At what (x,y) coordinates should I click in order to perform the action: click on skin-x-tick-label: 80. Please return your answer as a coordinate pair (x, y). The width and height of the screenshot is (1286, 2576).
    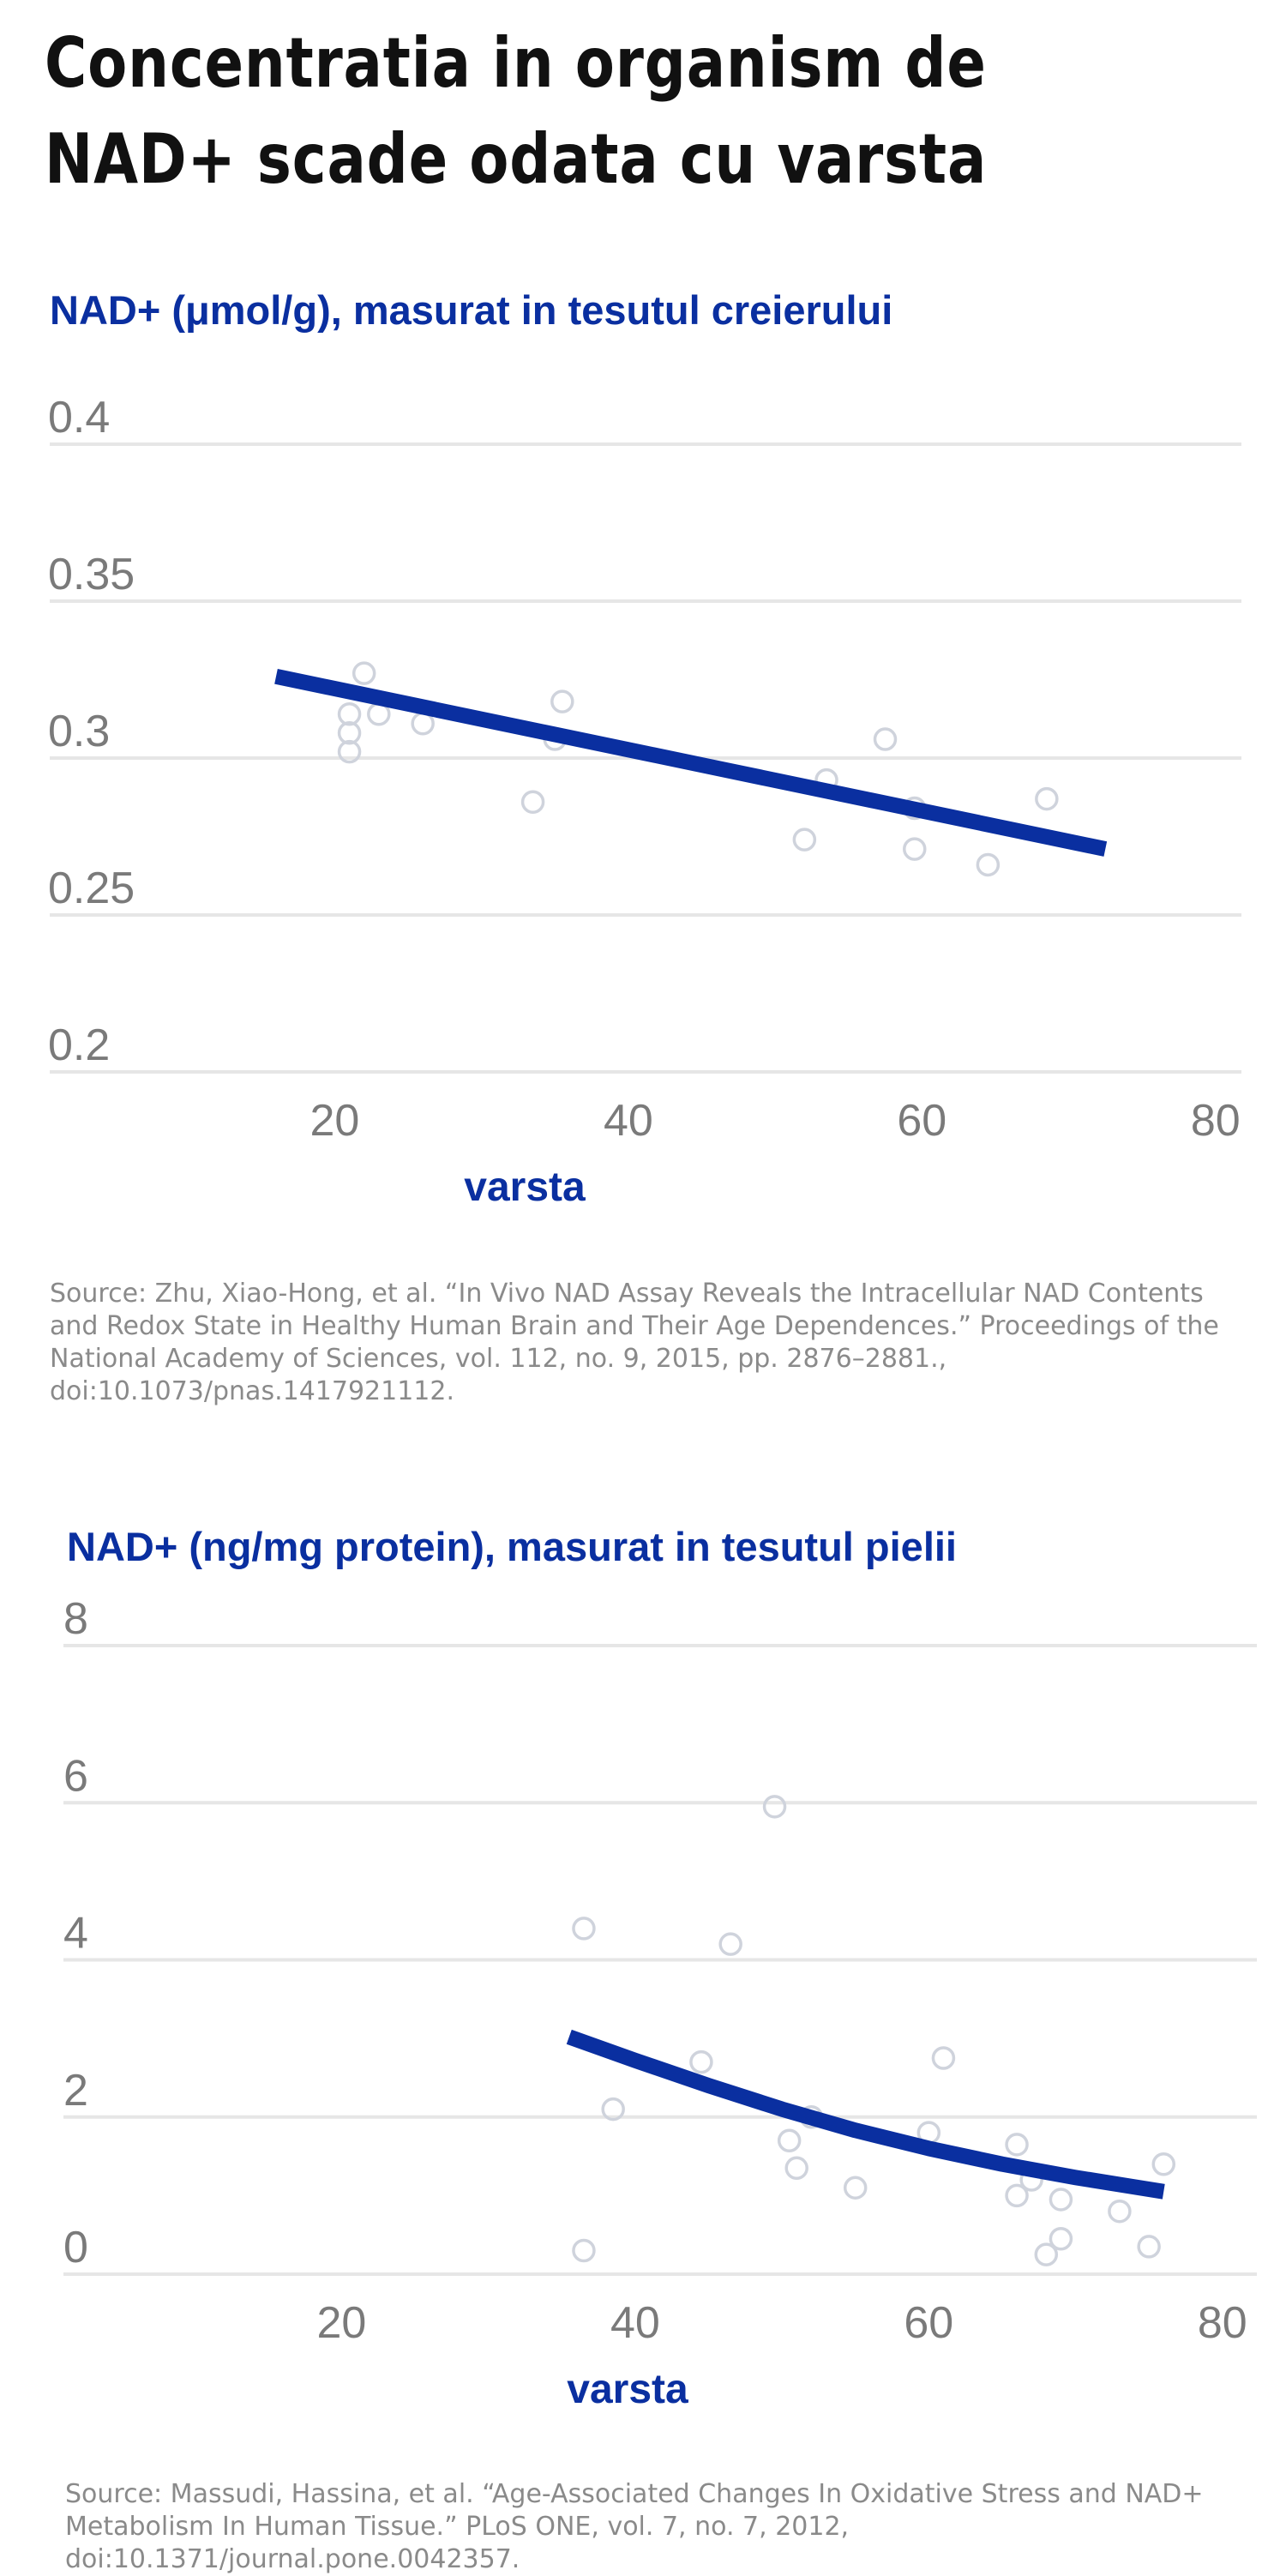
    Looking at the image, I should click on (1222, 2323).